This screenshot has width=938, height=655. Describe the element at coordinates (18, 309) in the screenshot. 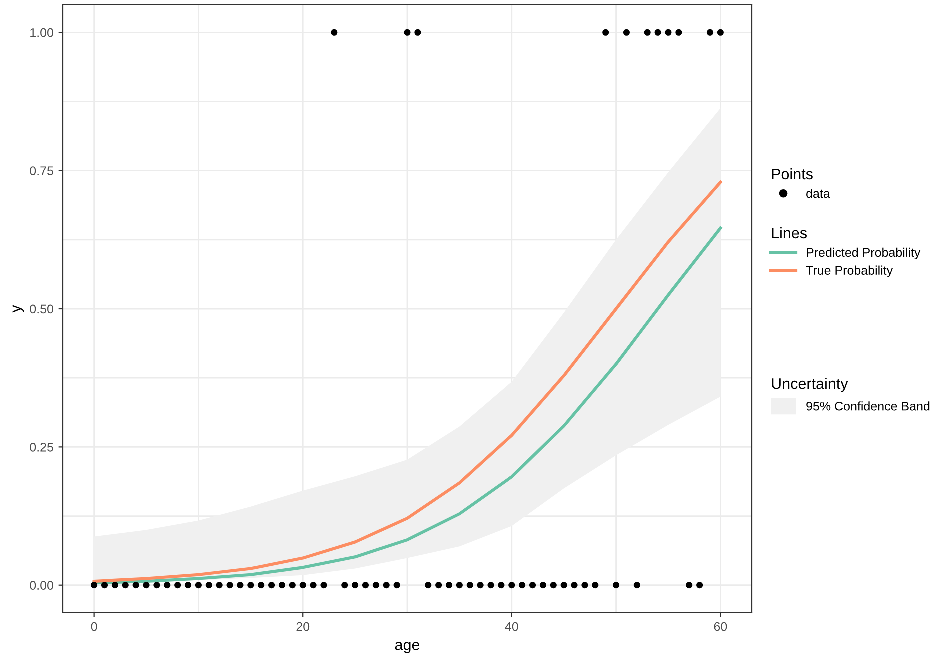

I see `y-axis-title: y` at that location.